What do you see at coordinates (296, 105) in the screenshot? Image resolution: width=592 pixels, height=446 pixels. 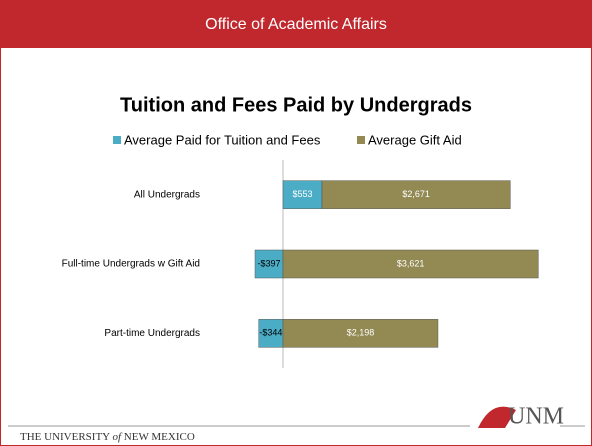 I see `chart-title: Tuition and Fees Paid by Undergrads` at bounding box center [296, 105].